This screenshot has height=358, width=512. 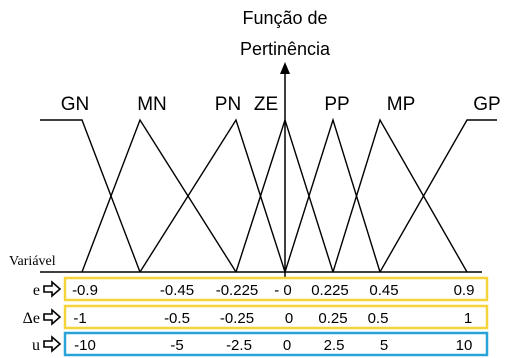 What do you see at coordinates (334, 345) in the screenshot?
I see `row-2-value: 2.5` at bounding box center [334, 345].